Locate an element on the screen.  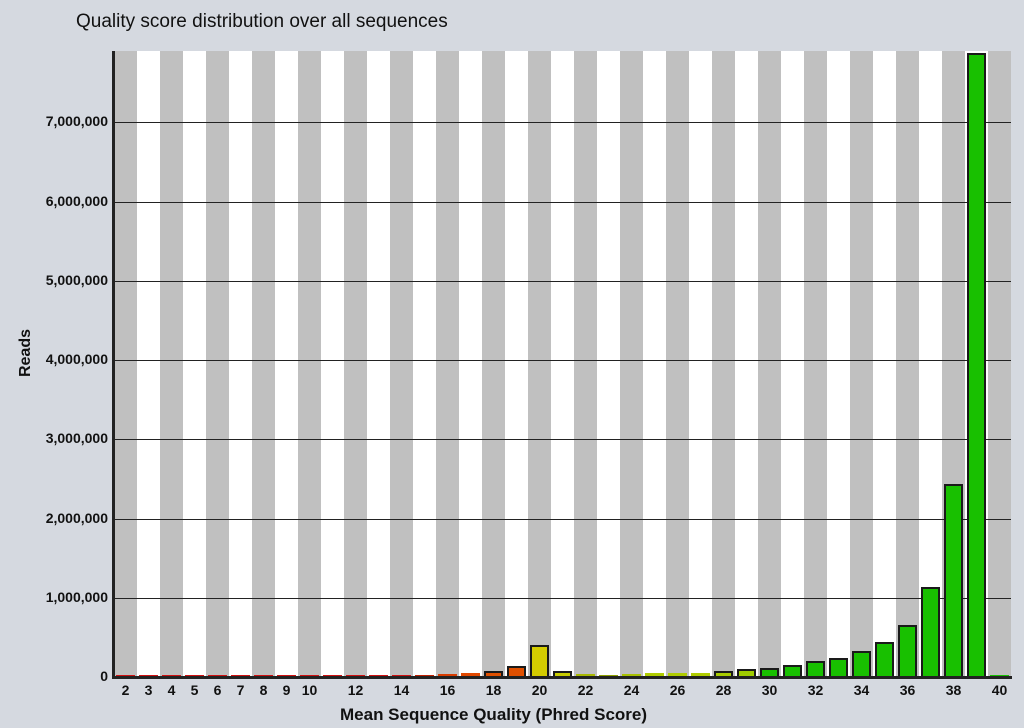
x-tick-label: 22 is located at coordinates (585, 690).